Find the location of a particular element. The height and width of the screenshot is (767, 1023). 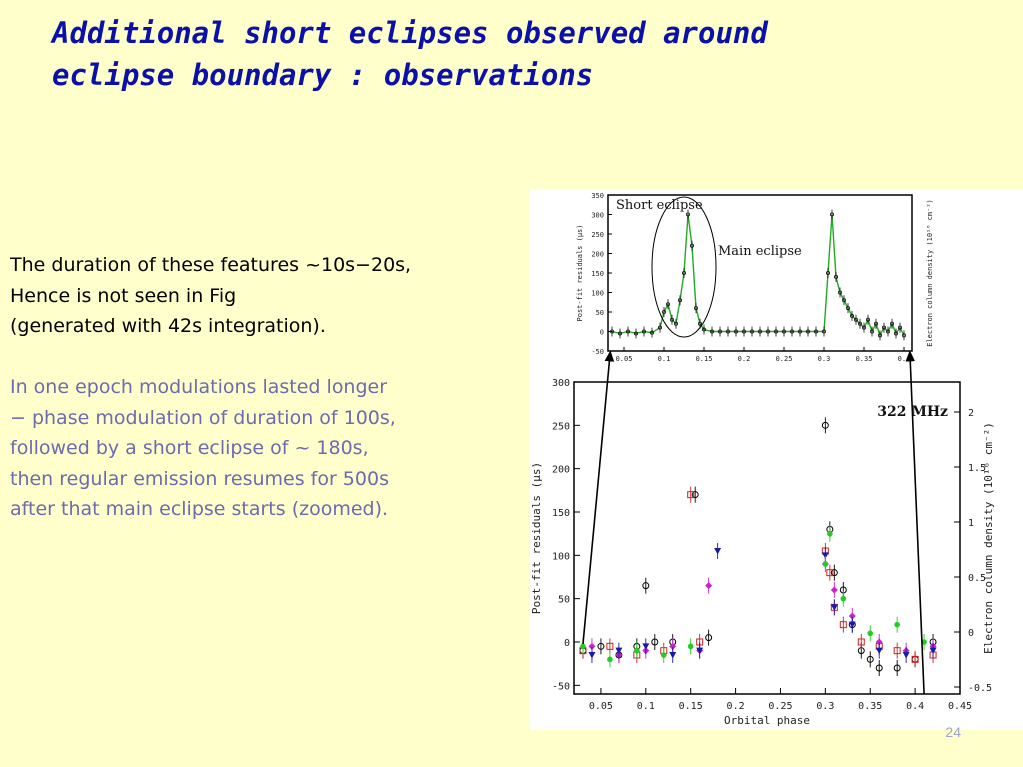

main-xlabel: Orbital phase is located at coordinates (767, 720).